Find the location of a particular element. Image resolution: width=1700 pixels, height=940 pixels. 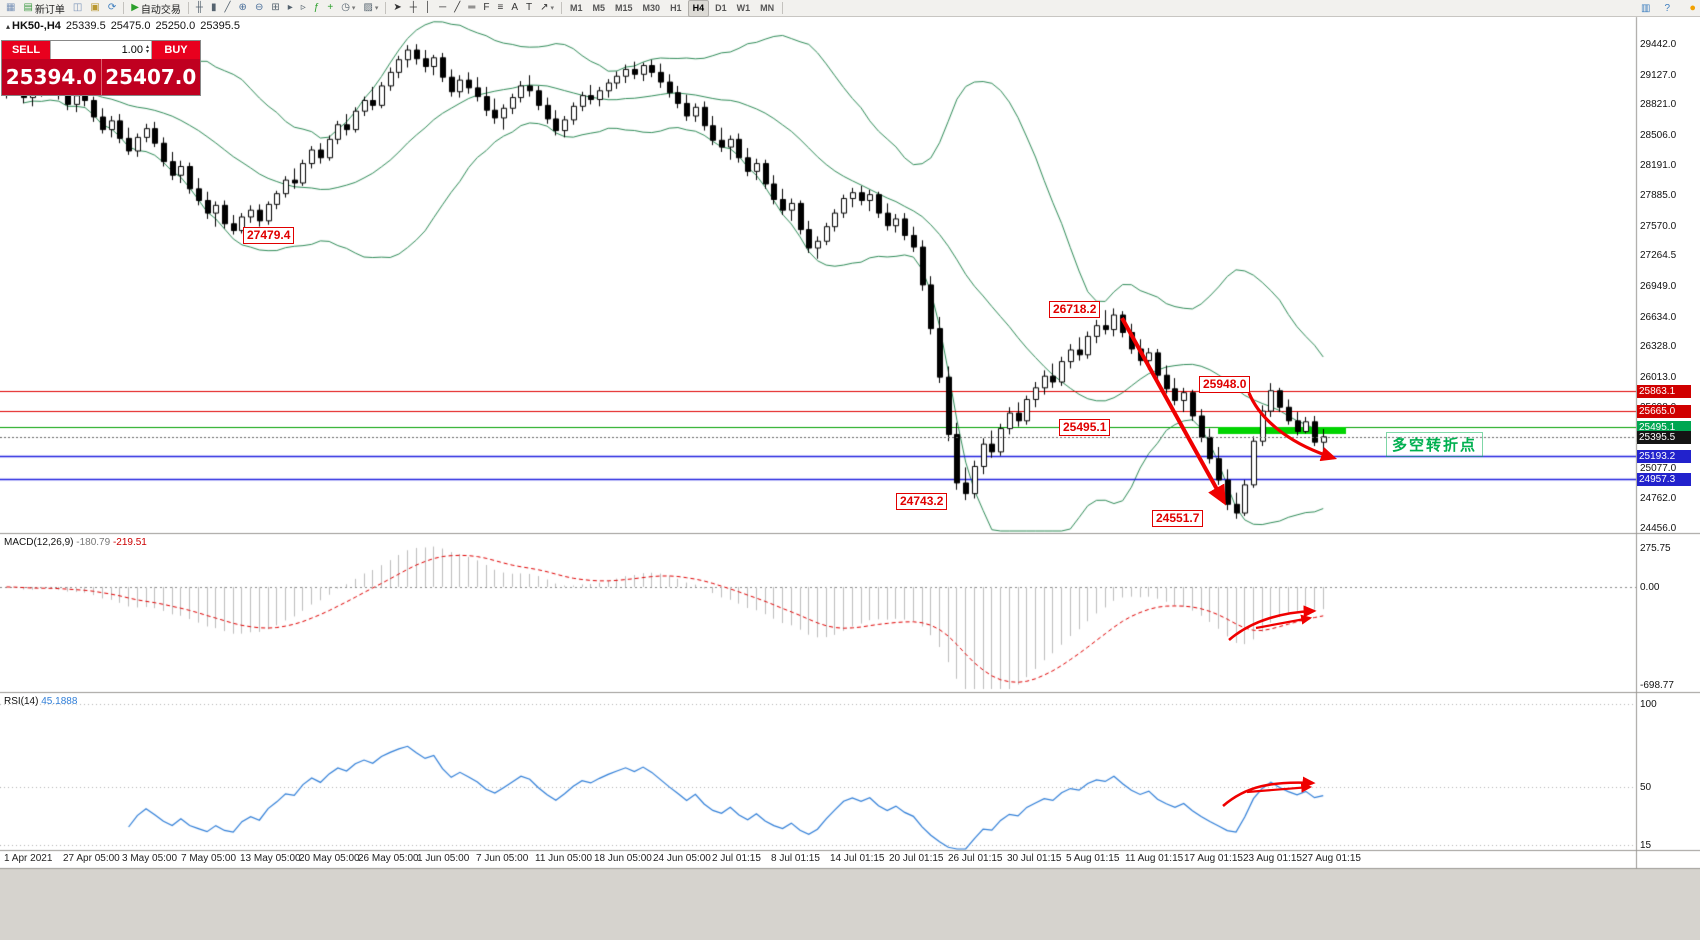

price-axis-label: 28821.0 is located at coordinates (1658, 105).